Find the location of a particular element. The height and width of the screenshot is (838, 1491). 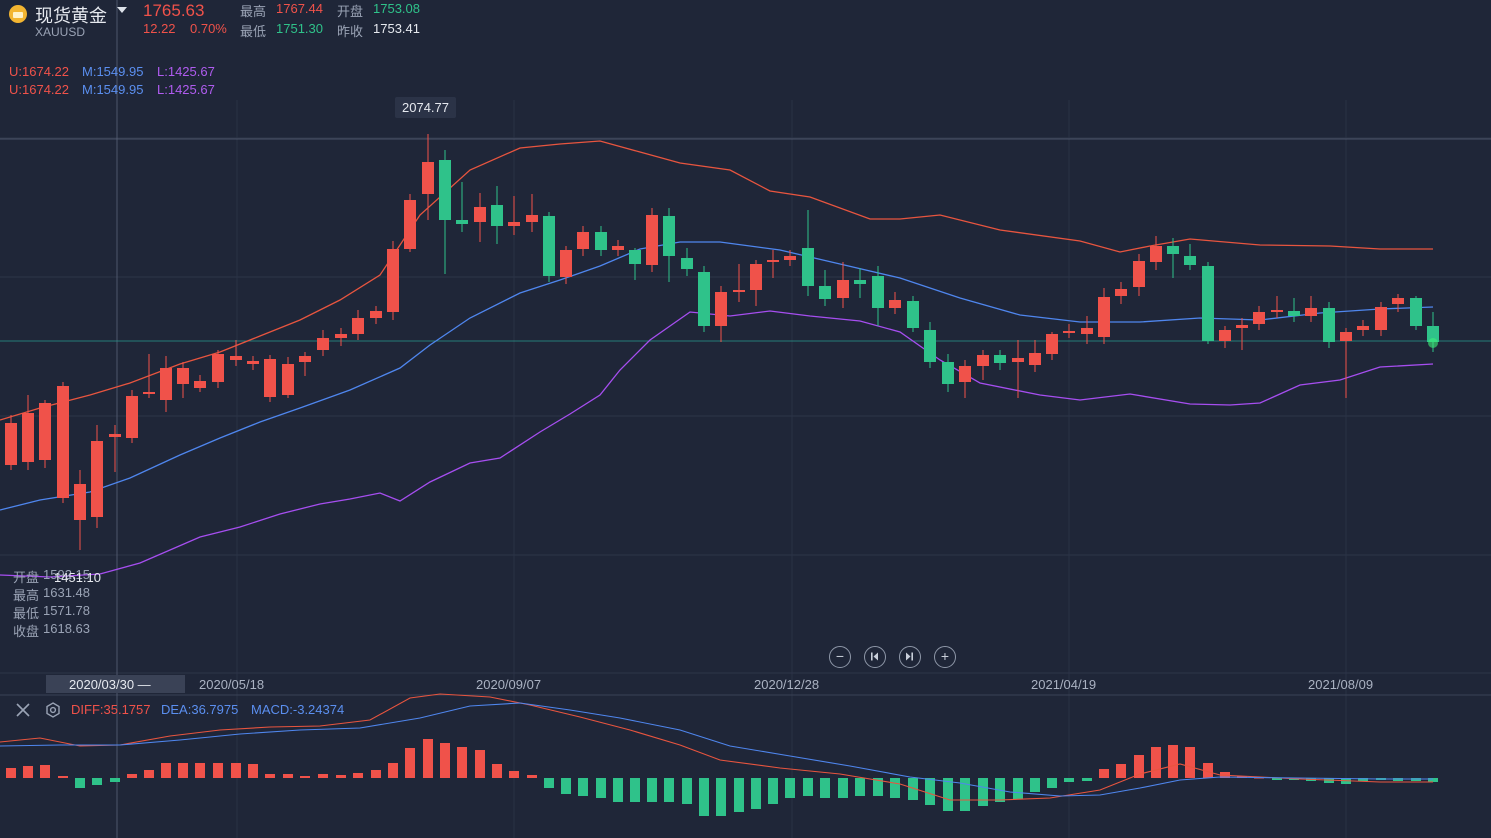

open-label: 开盘 is located at coordinates (350, 11).